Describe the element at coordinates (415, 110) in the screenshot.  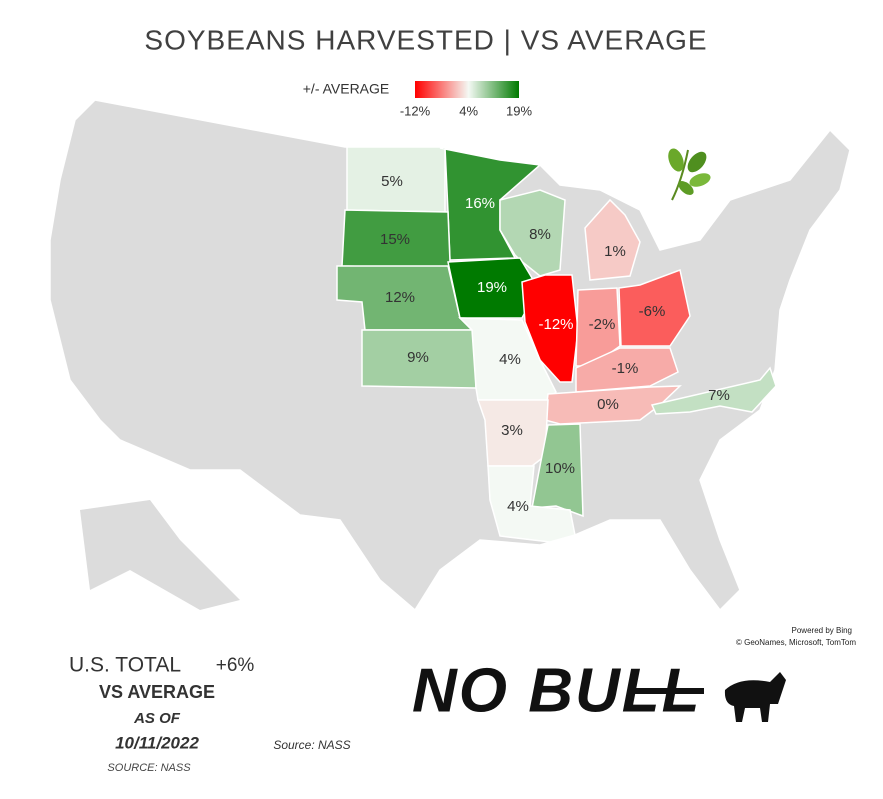
I see `legend-label: -12%` at that location.